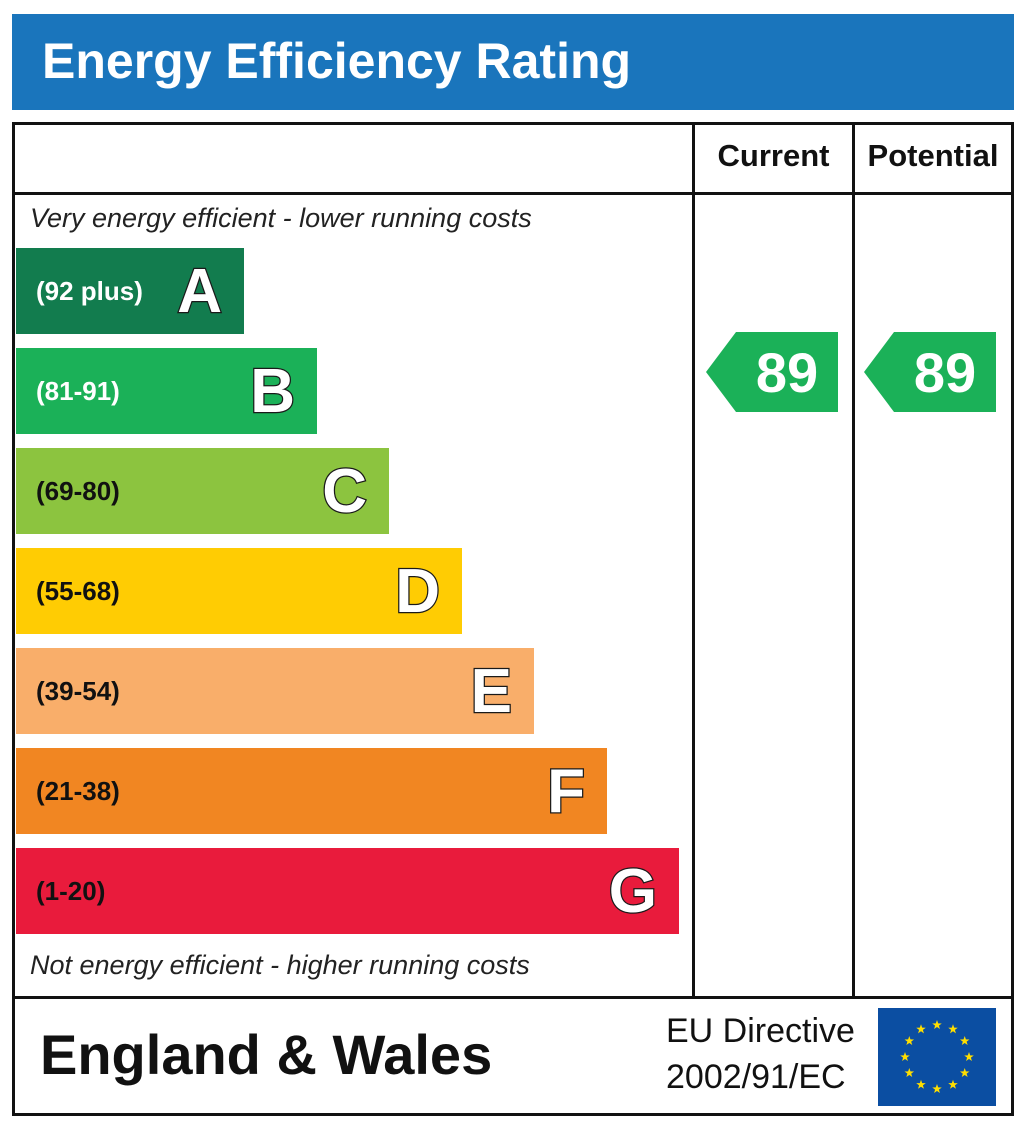 This screenshot has width=1024, height=1124. What do you see at coordinates (78, 691) in the screenshot?
I see `band-range-label: (39-54)` at bounding box center [78, 691].